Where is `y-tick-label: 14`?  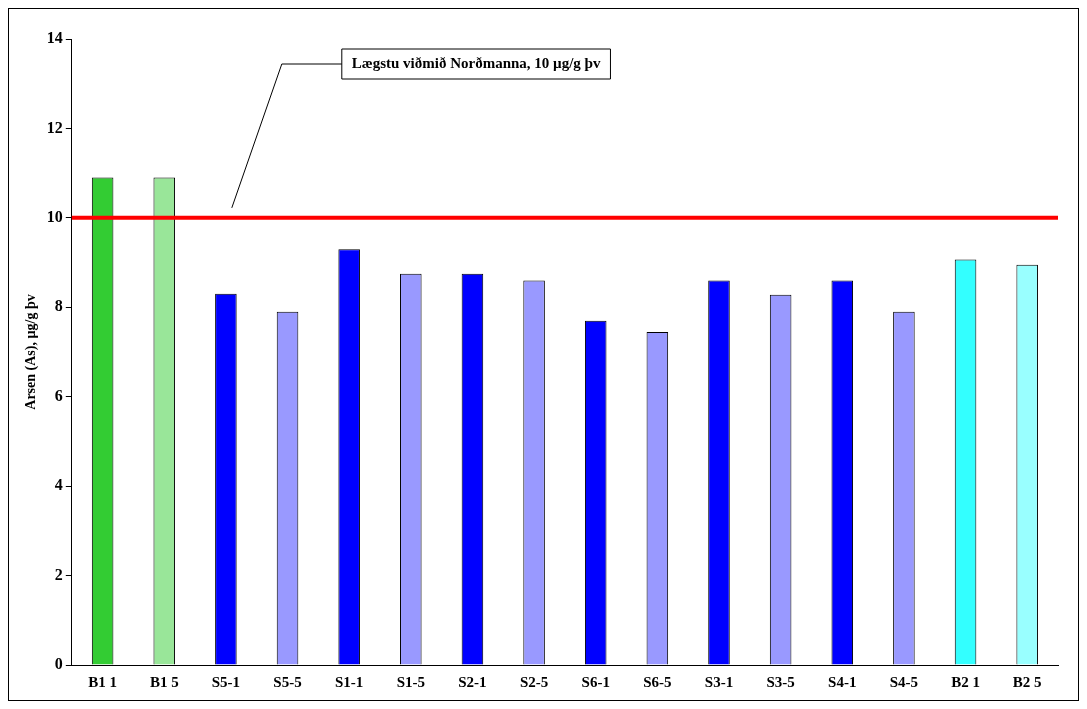 y-tick-label: 14 is located at coordinates (54, 38).